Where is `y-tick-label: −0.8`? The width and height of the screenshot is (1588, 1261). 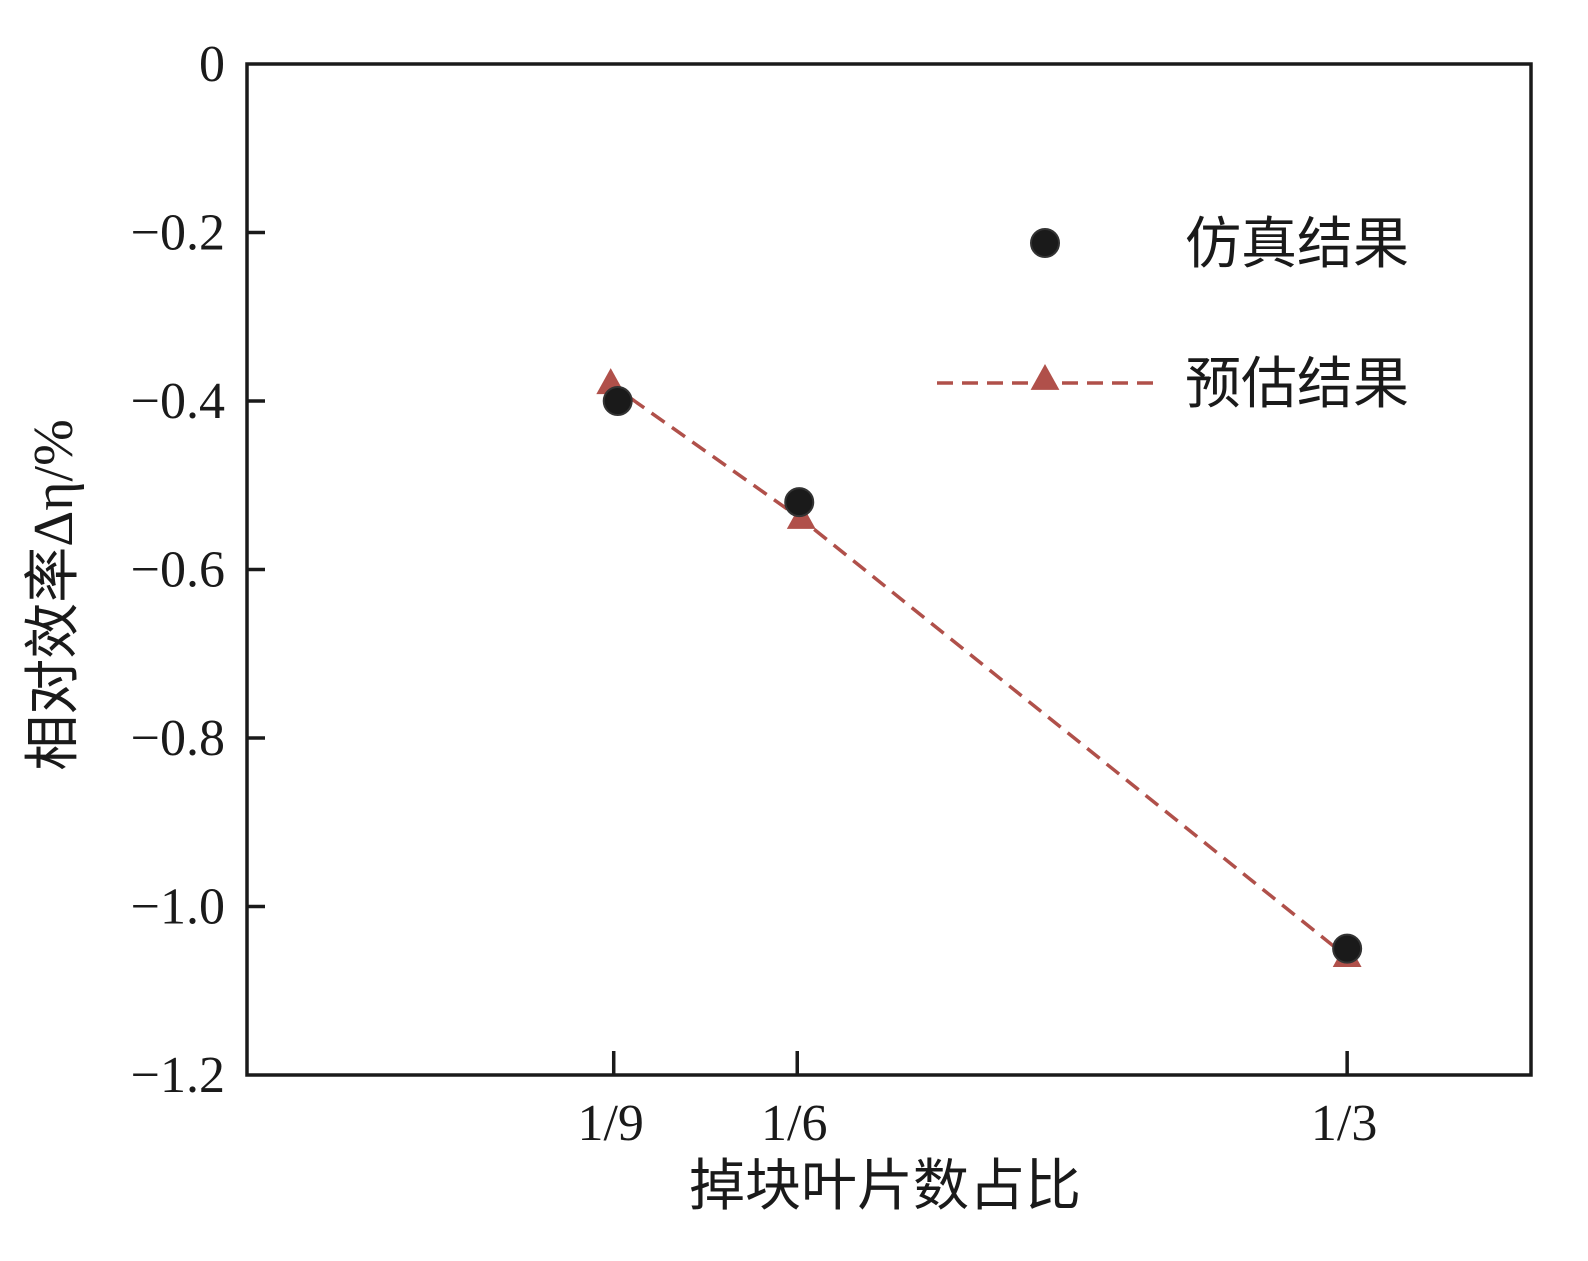 y-tick-label: −0.8 is located at coordinates (178, 738).